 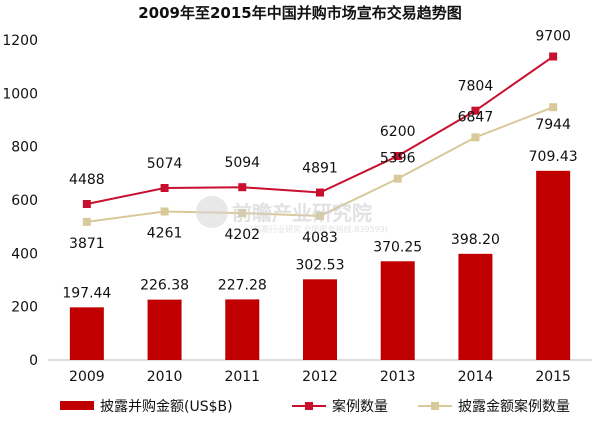 I want to click on y-tick-label: 600, so click(x=24, y=201).